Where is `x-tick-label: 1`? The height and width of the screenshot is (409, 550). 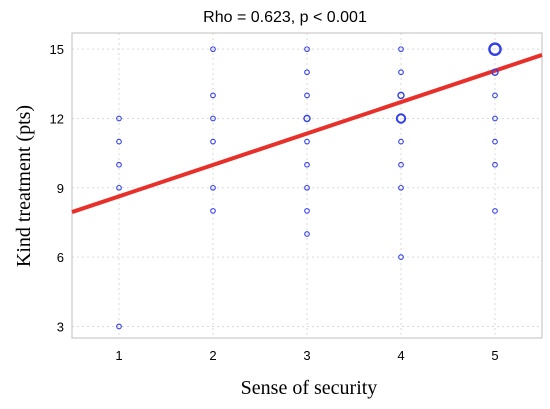
x-tick-label: 1 is located at coordinates (118, 355).